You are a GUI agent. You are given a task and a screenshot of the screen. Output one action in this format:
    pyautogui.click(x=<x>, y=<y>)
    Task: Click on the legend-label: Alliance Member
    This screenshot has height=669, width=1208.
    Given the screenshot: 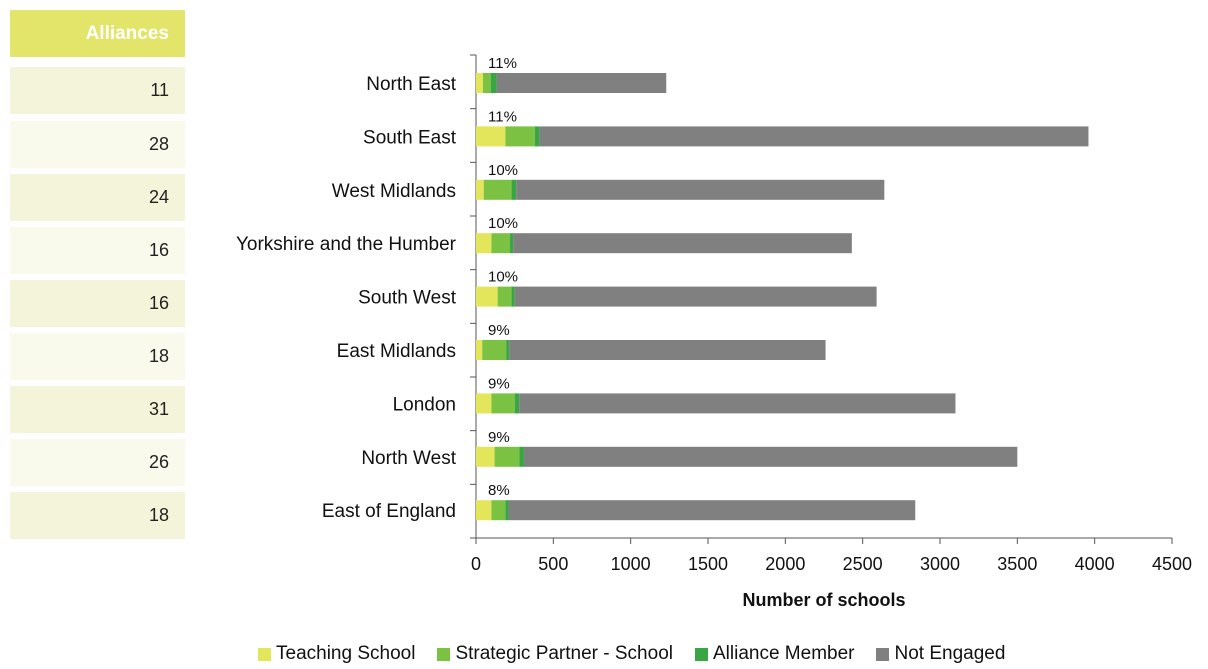 What is the action you would take?
    pyautogui.click(x=783, y=653)
    